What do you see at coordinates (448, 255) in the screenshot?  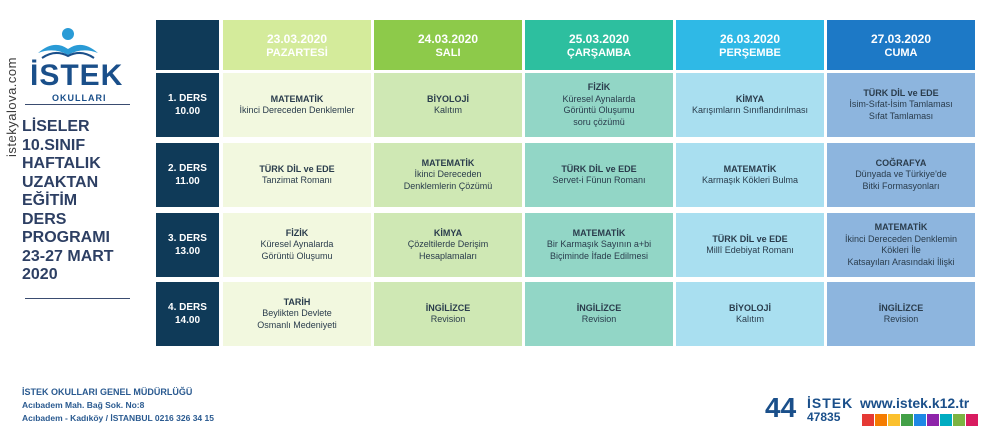 I see `topic-line: Hesaplamaları` at bounding box center [448, 255].